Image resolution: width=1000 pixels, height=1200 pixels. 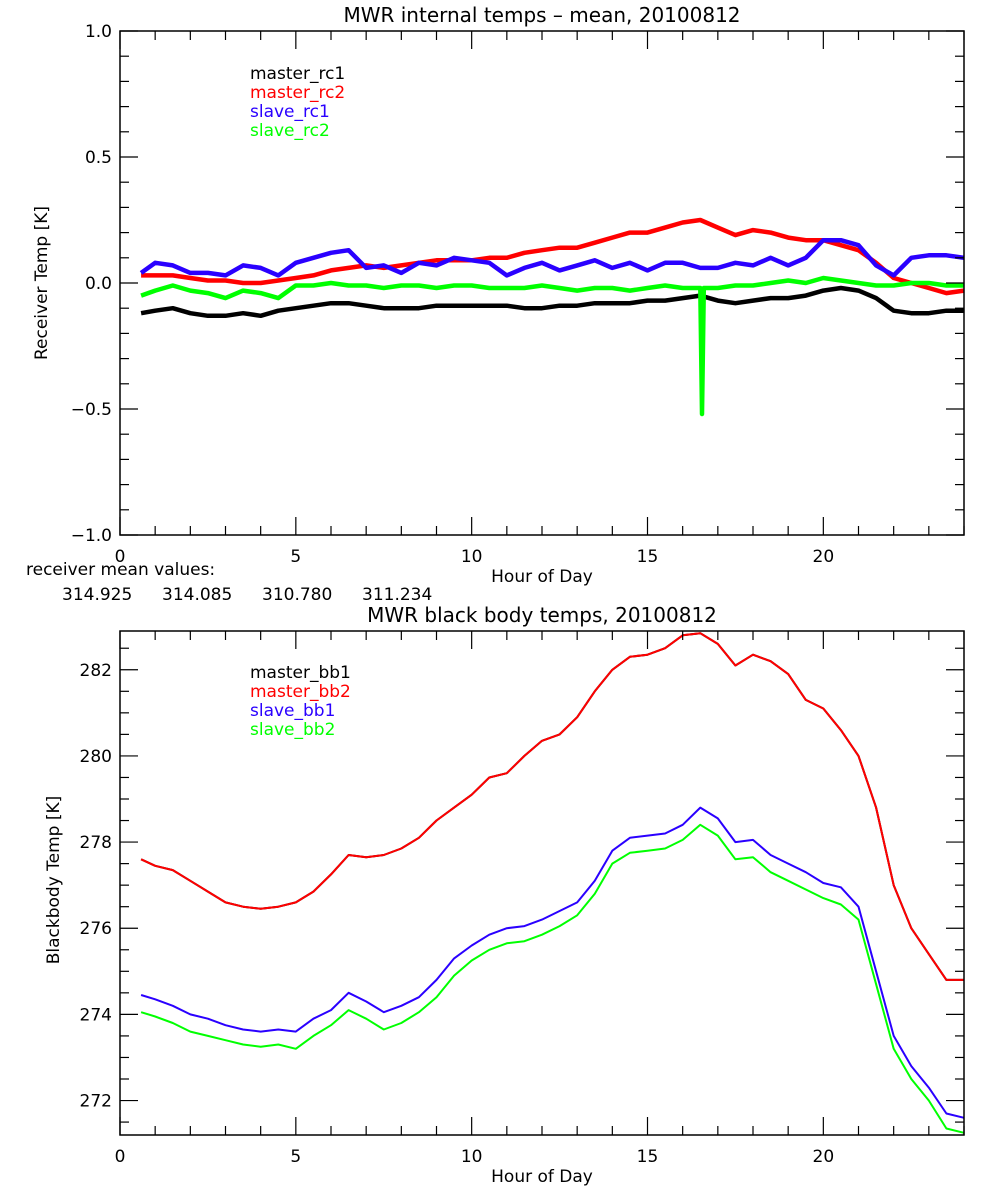 I want to click on y-tick-label: 0.0, so click(x=98, y=284).